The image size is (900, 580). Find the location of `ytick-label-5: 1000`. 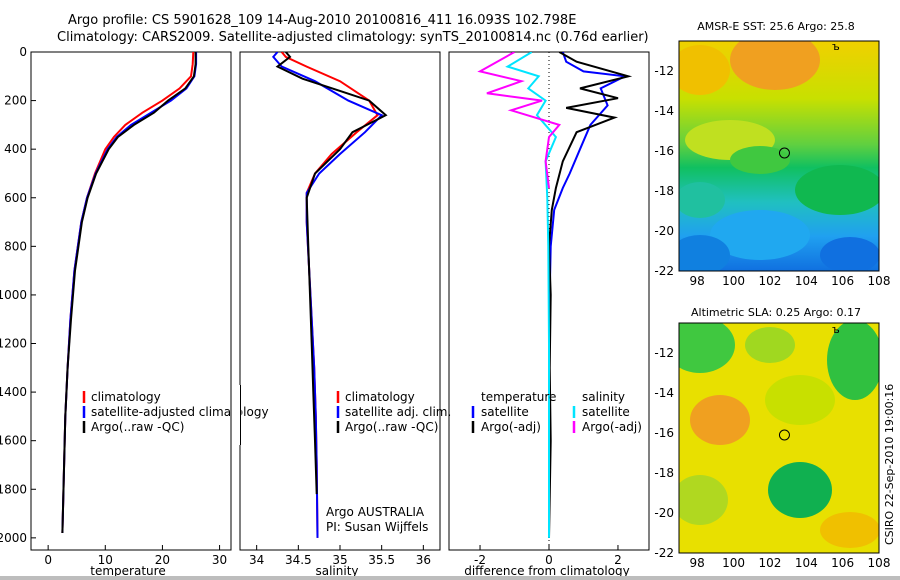

ytick-label-5: 1000 is located at coordinates (13, 295).